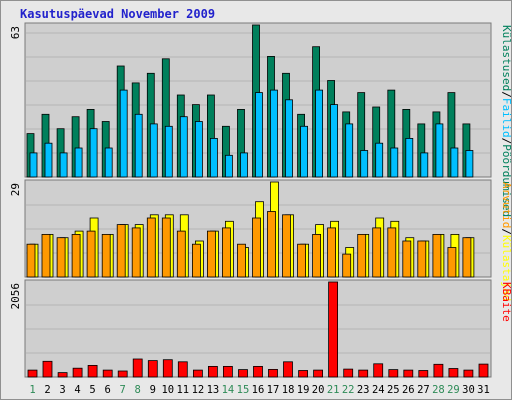  What do you see at coordinates (288, 390) in the screenshot?
I see `x-tick-label: 18` at bounding box center [288, 390].